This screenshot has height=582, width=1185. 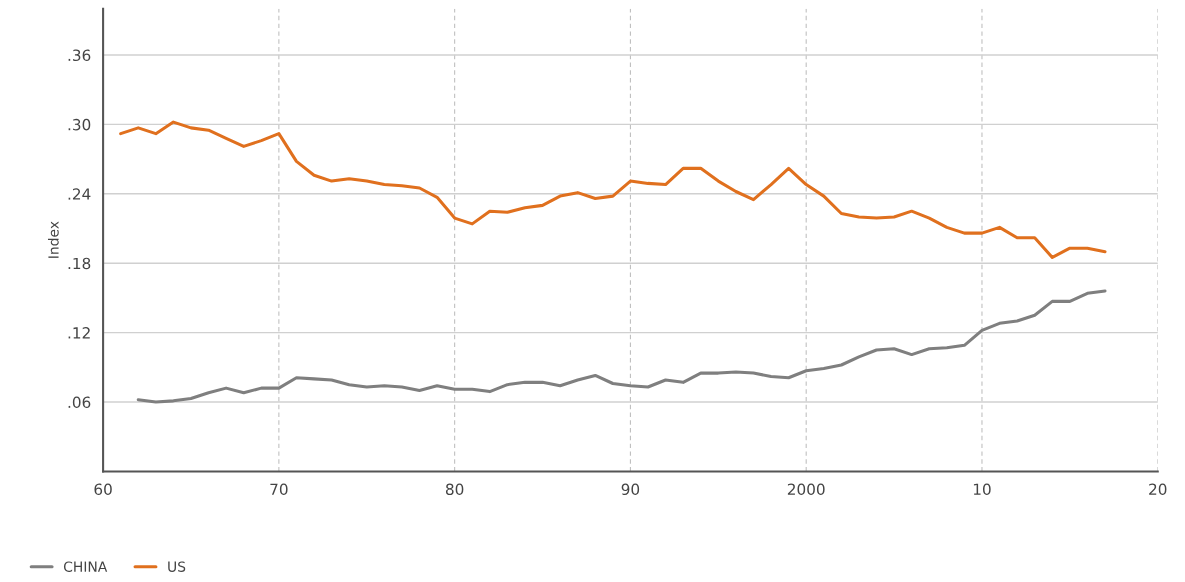 What do you see at coordinates (103, 489) in the screenshot?
I see `x-tick-label: 60` at bounding box center [103, 489].